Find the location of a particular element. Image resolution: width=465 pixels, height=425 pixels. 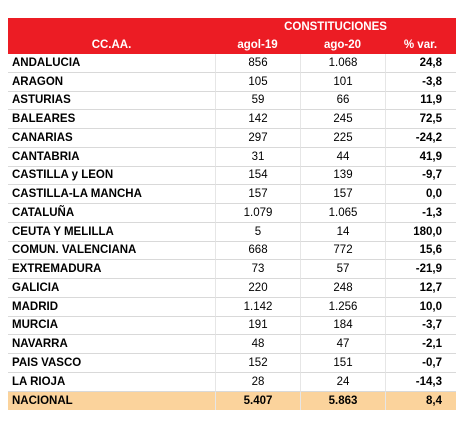

region-name: EXTREMADURA is located at coordinates (111, 269).